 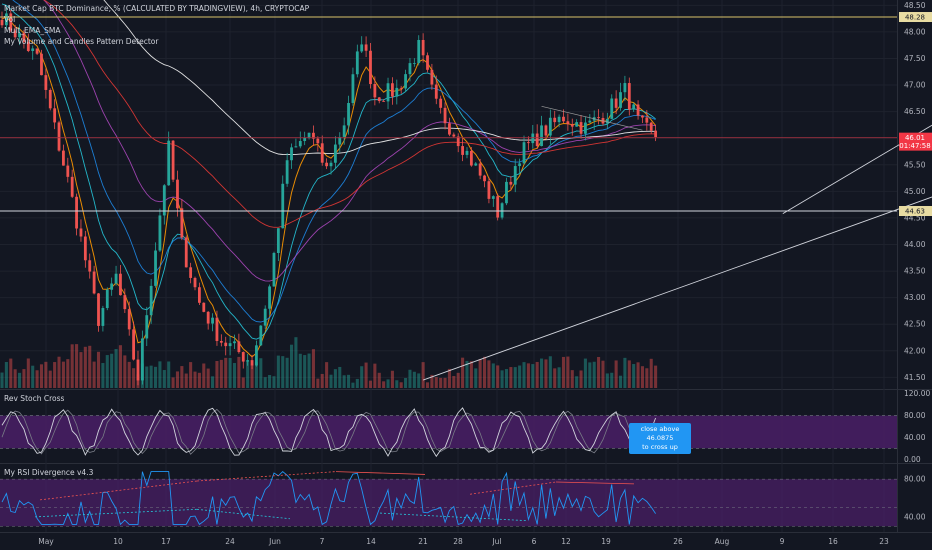 What do you see at coordinates (660, 438) in the screenshot?
I see `chart-annotation: close above 46.0875 to cross up` at bounding box center [660, 438].